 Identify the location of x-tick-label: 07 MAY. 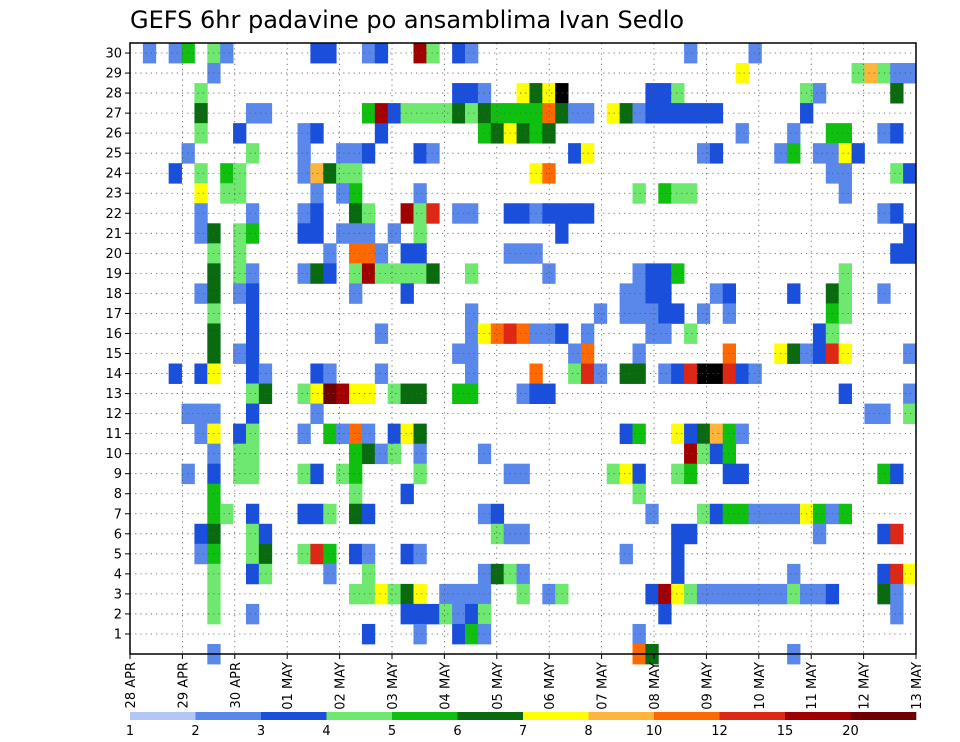
(603, 686).